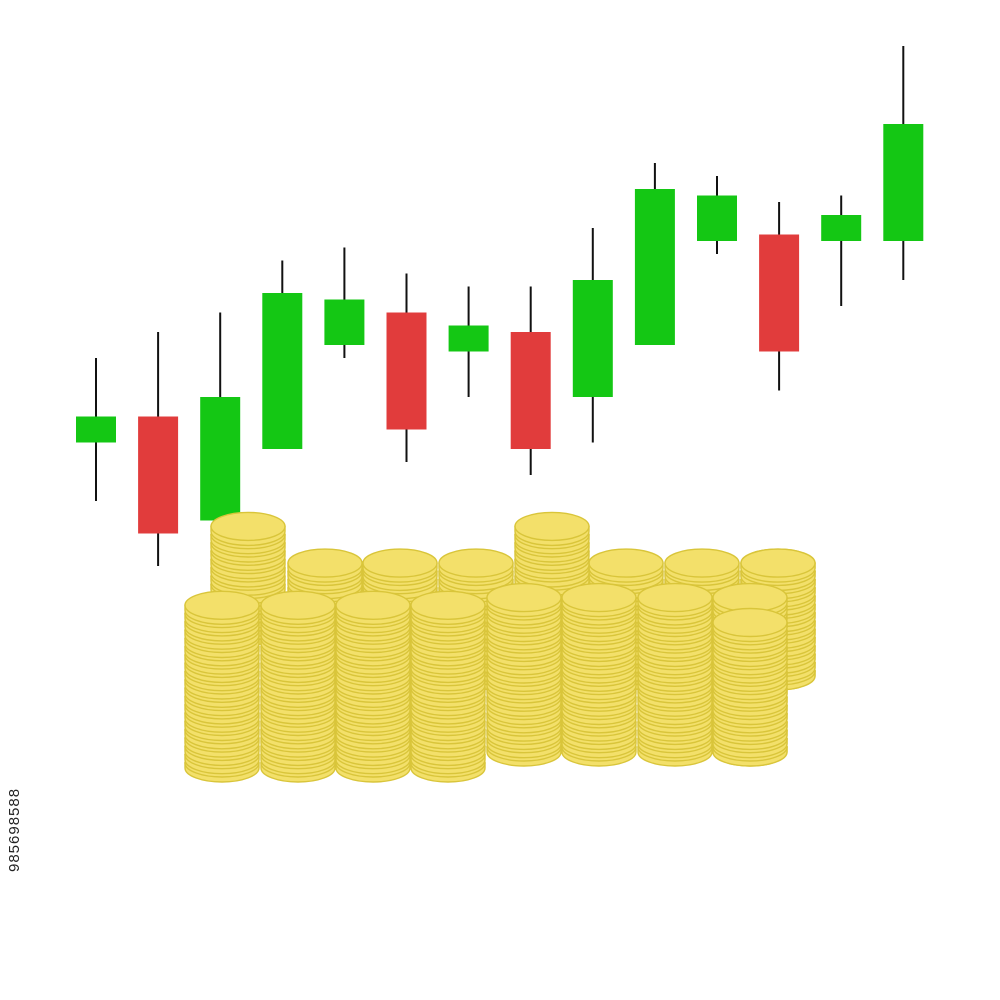 Image resolution: width=1000 pixels, height=1000 pixels. What do you see at coordinates (14, 830) in the screenshot?
I see `stock-image-id: 985698588` at bounding box center [14, 830].